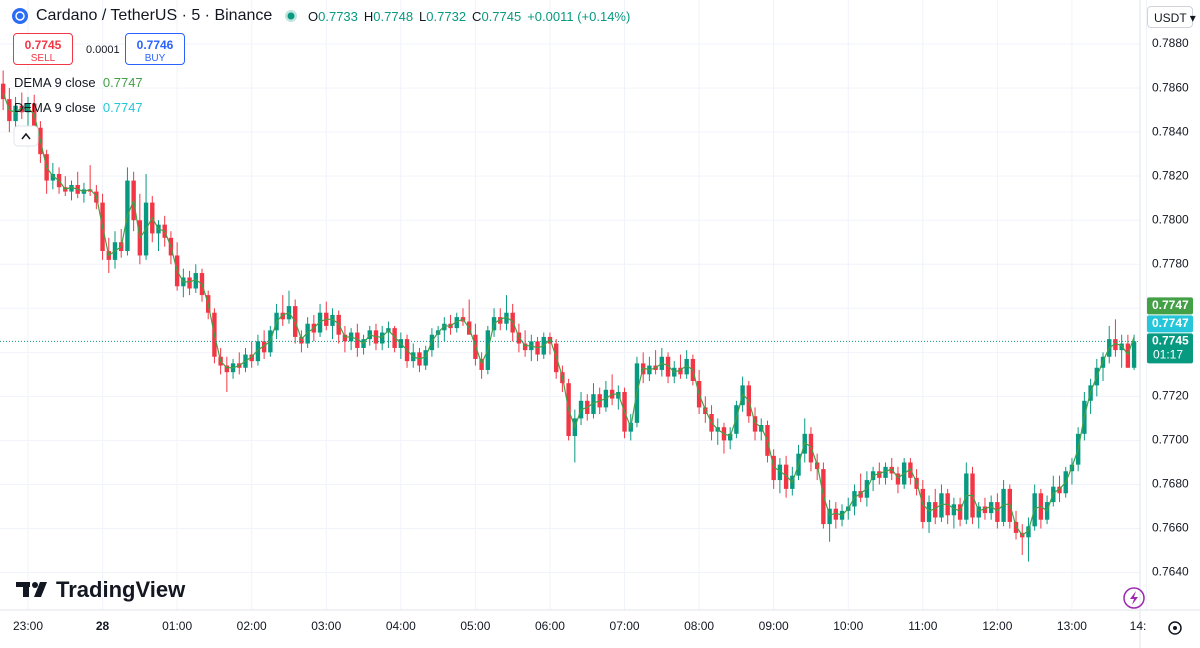  What do you see at coordinates (1170, 341) in the screenshot?
I see `last-price-label: 0.7745` at bounding box center [1170, 341].